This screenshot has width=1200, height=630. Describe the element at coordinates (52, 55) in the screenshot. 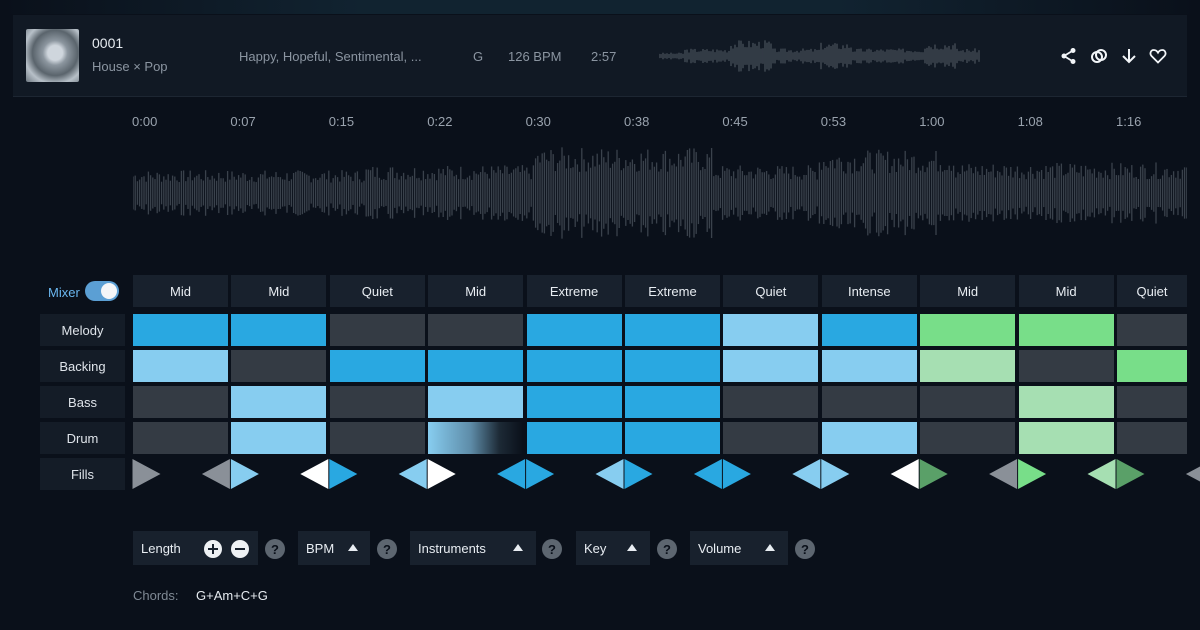

I see `album-cover` at that location.